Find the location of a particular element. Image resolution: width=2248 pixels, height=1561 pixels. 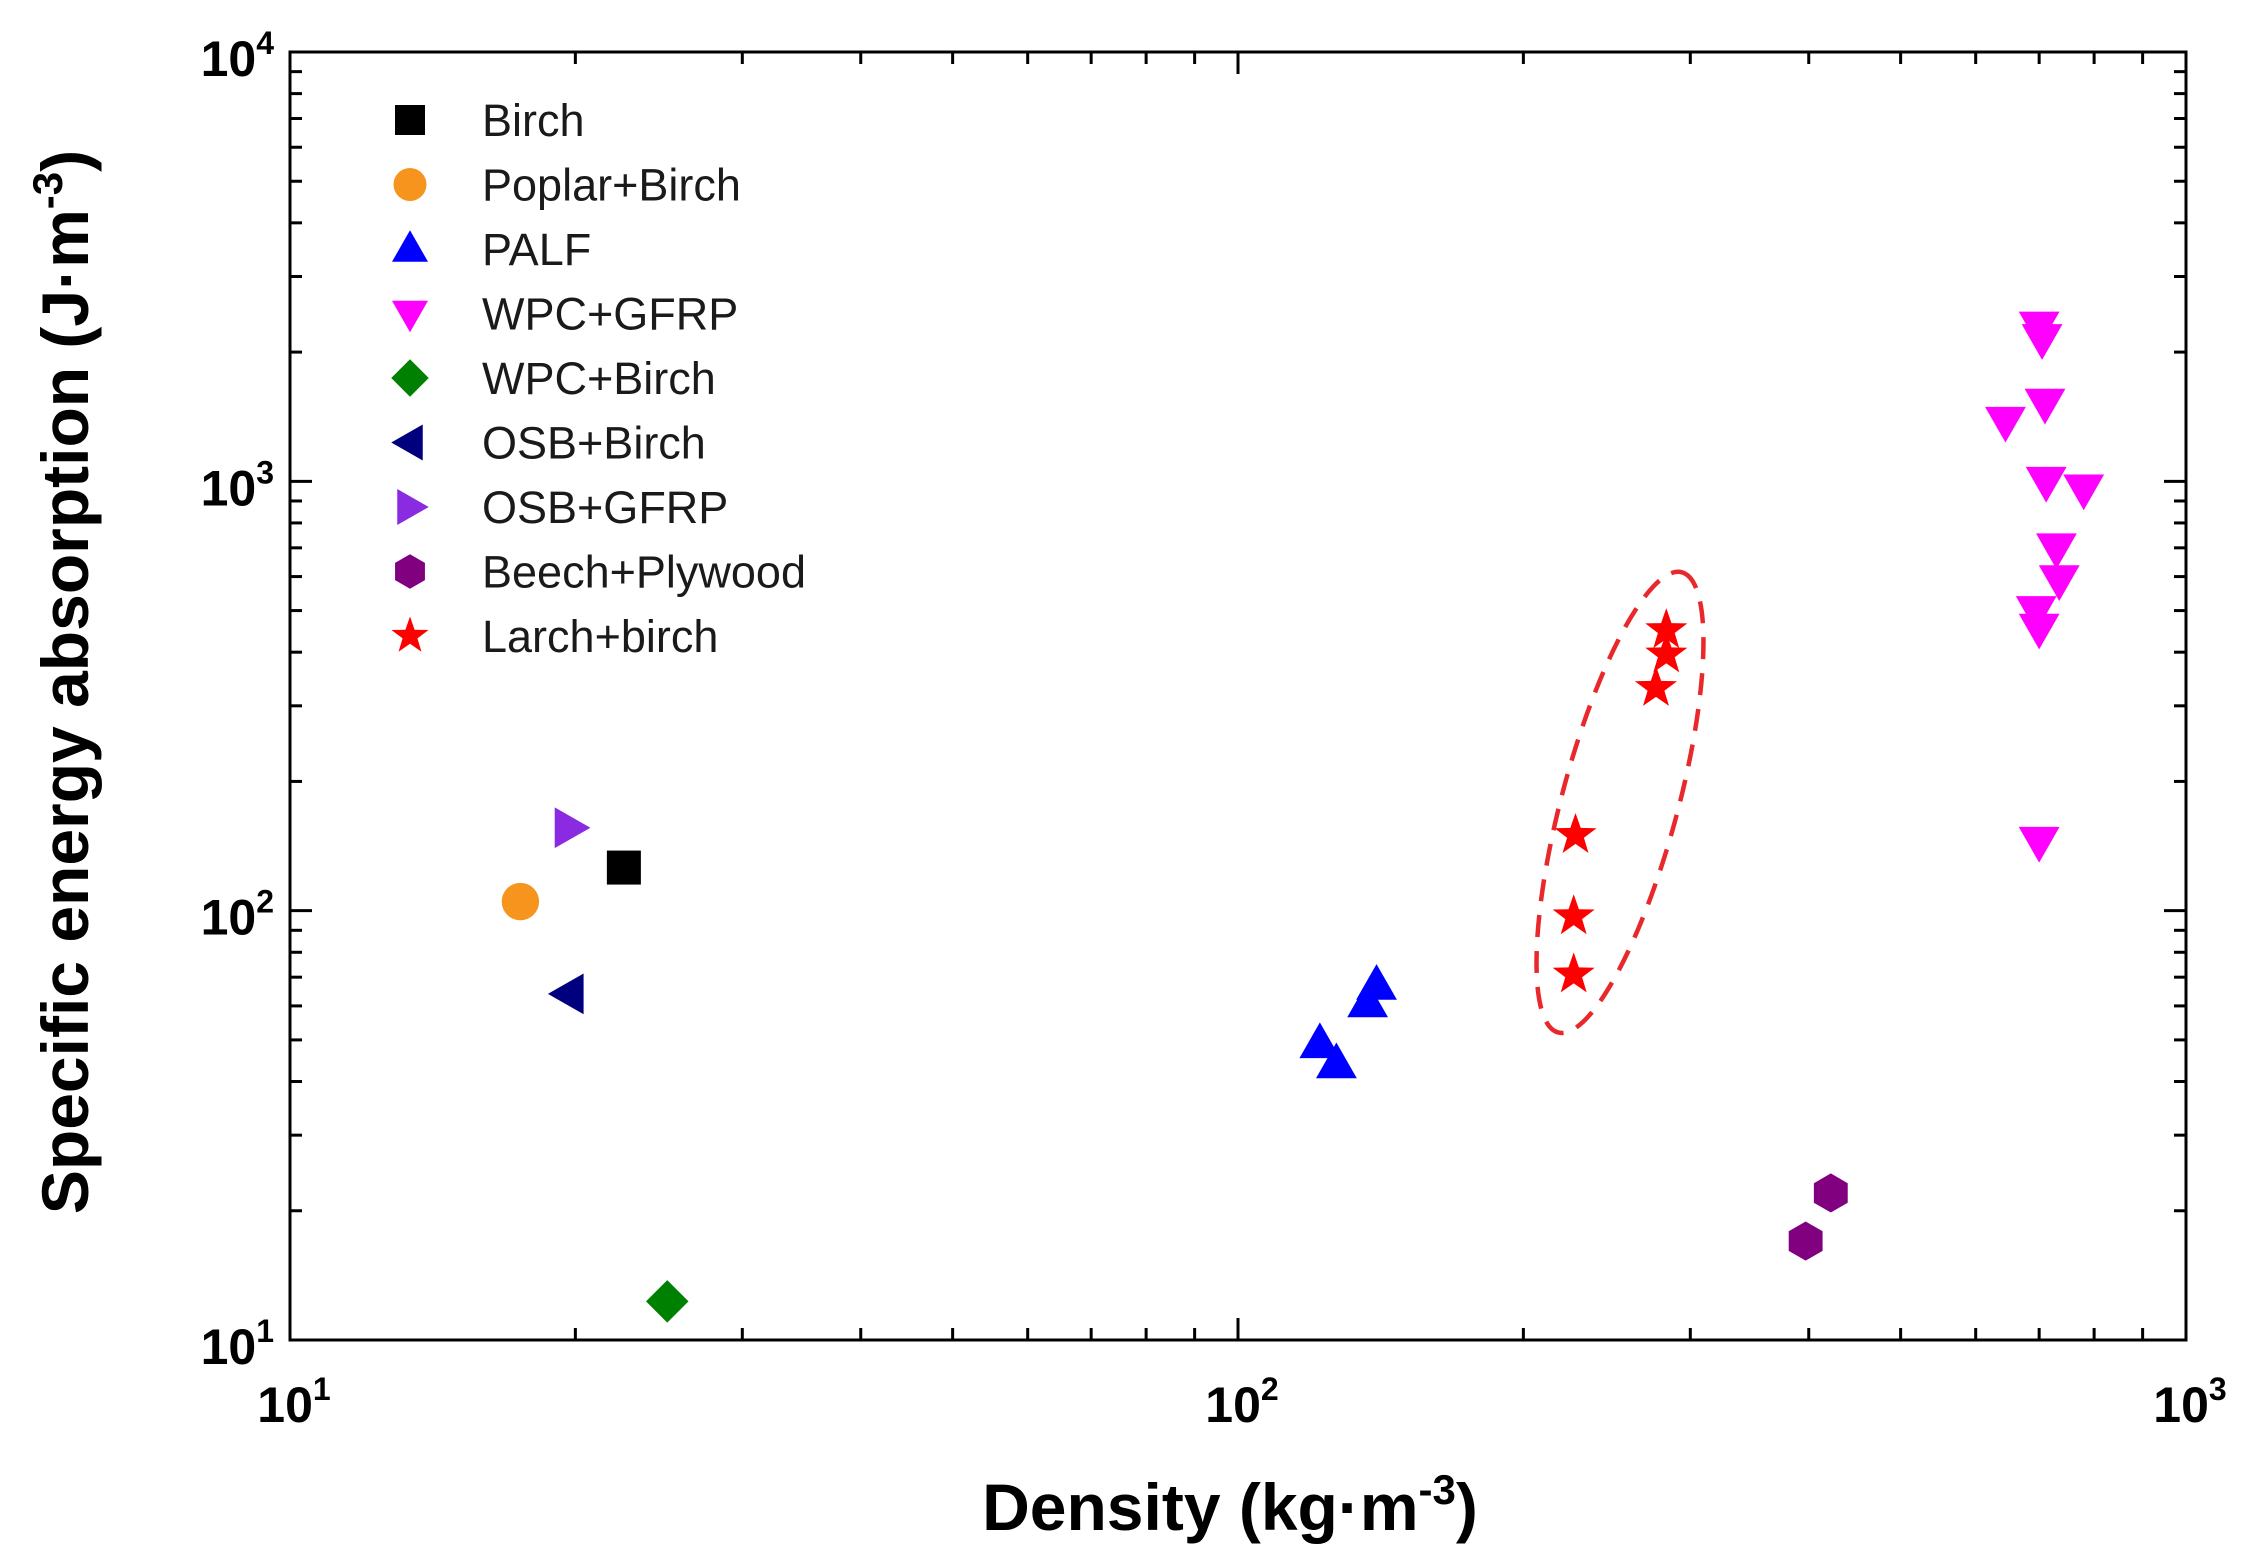

y-tick-label: 10³ is located at coordinates (237, 485).